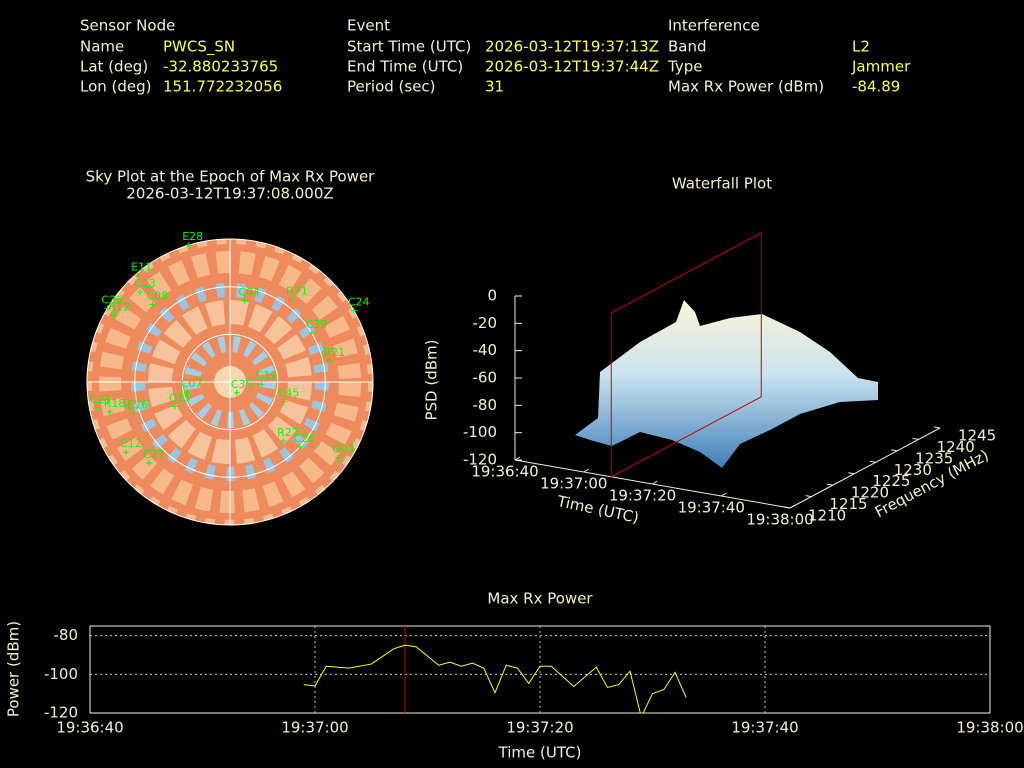  I want to click on field-label: Max Rx Power (dBm), so click(746, 87).